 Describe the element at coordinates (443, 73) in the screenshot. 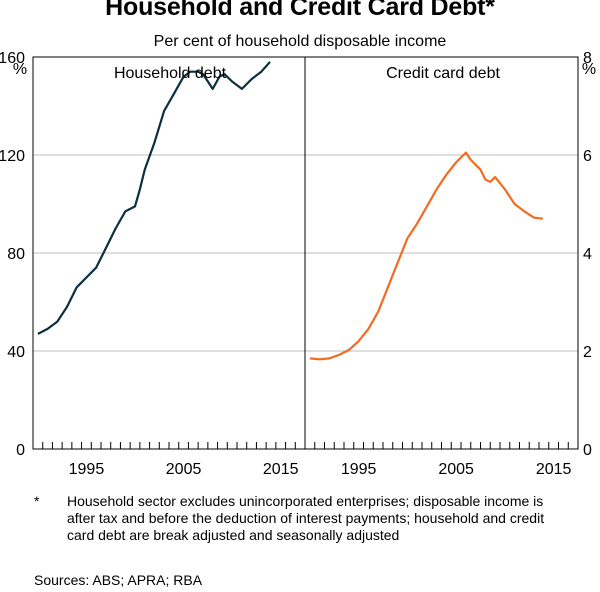

I see `panel-title-right: Credit card debt` at that location.